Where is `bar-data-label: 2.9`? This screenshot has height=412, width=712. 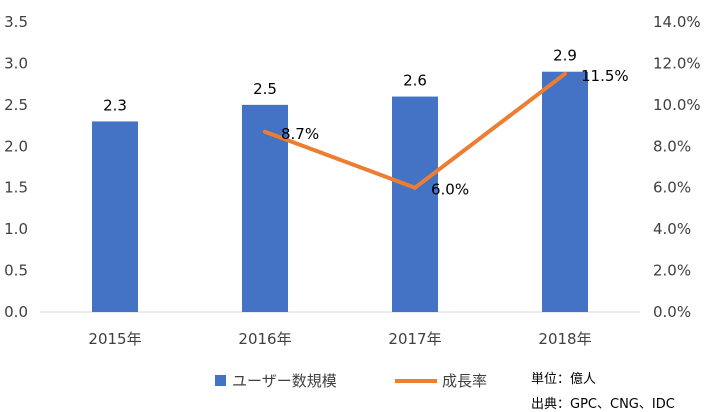 bar-data-label: 2.9 is located at coordinates (565, 56).